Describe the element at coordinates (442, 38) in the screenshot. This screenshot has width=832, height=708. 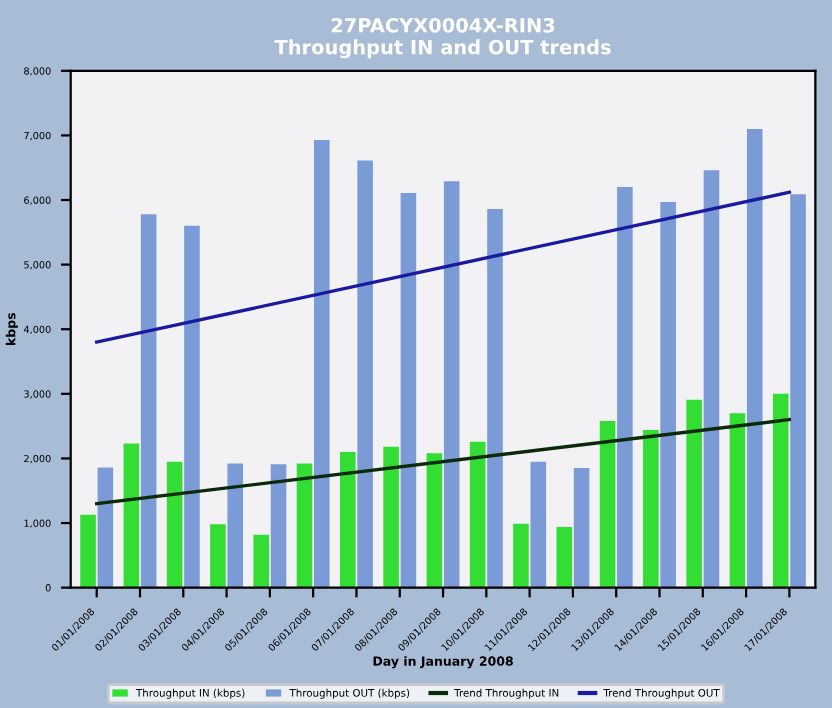
I see `chart-title: 27PACYX0004X-RIN3 Throughput IN and OUT trends` at that location.